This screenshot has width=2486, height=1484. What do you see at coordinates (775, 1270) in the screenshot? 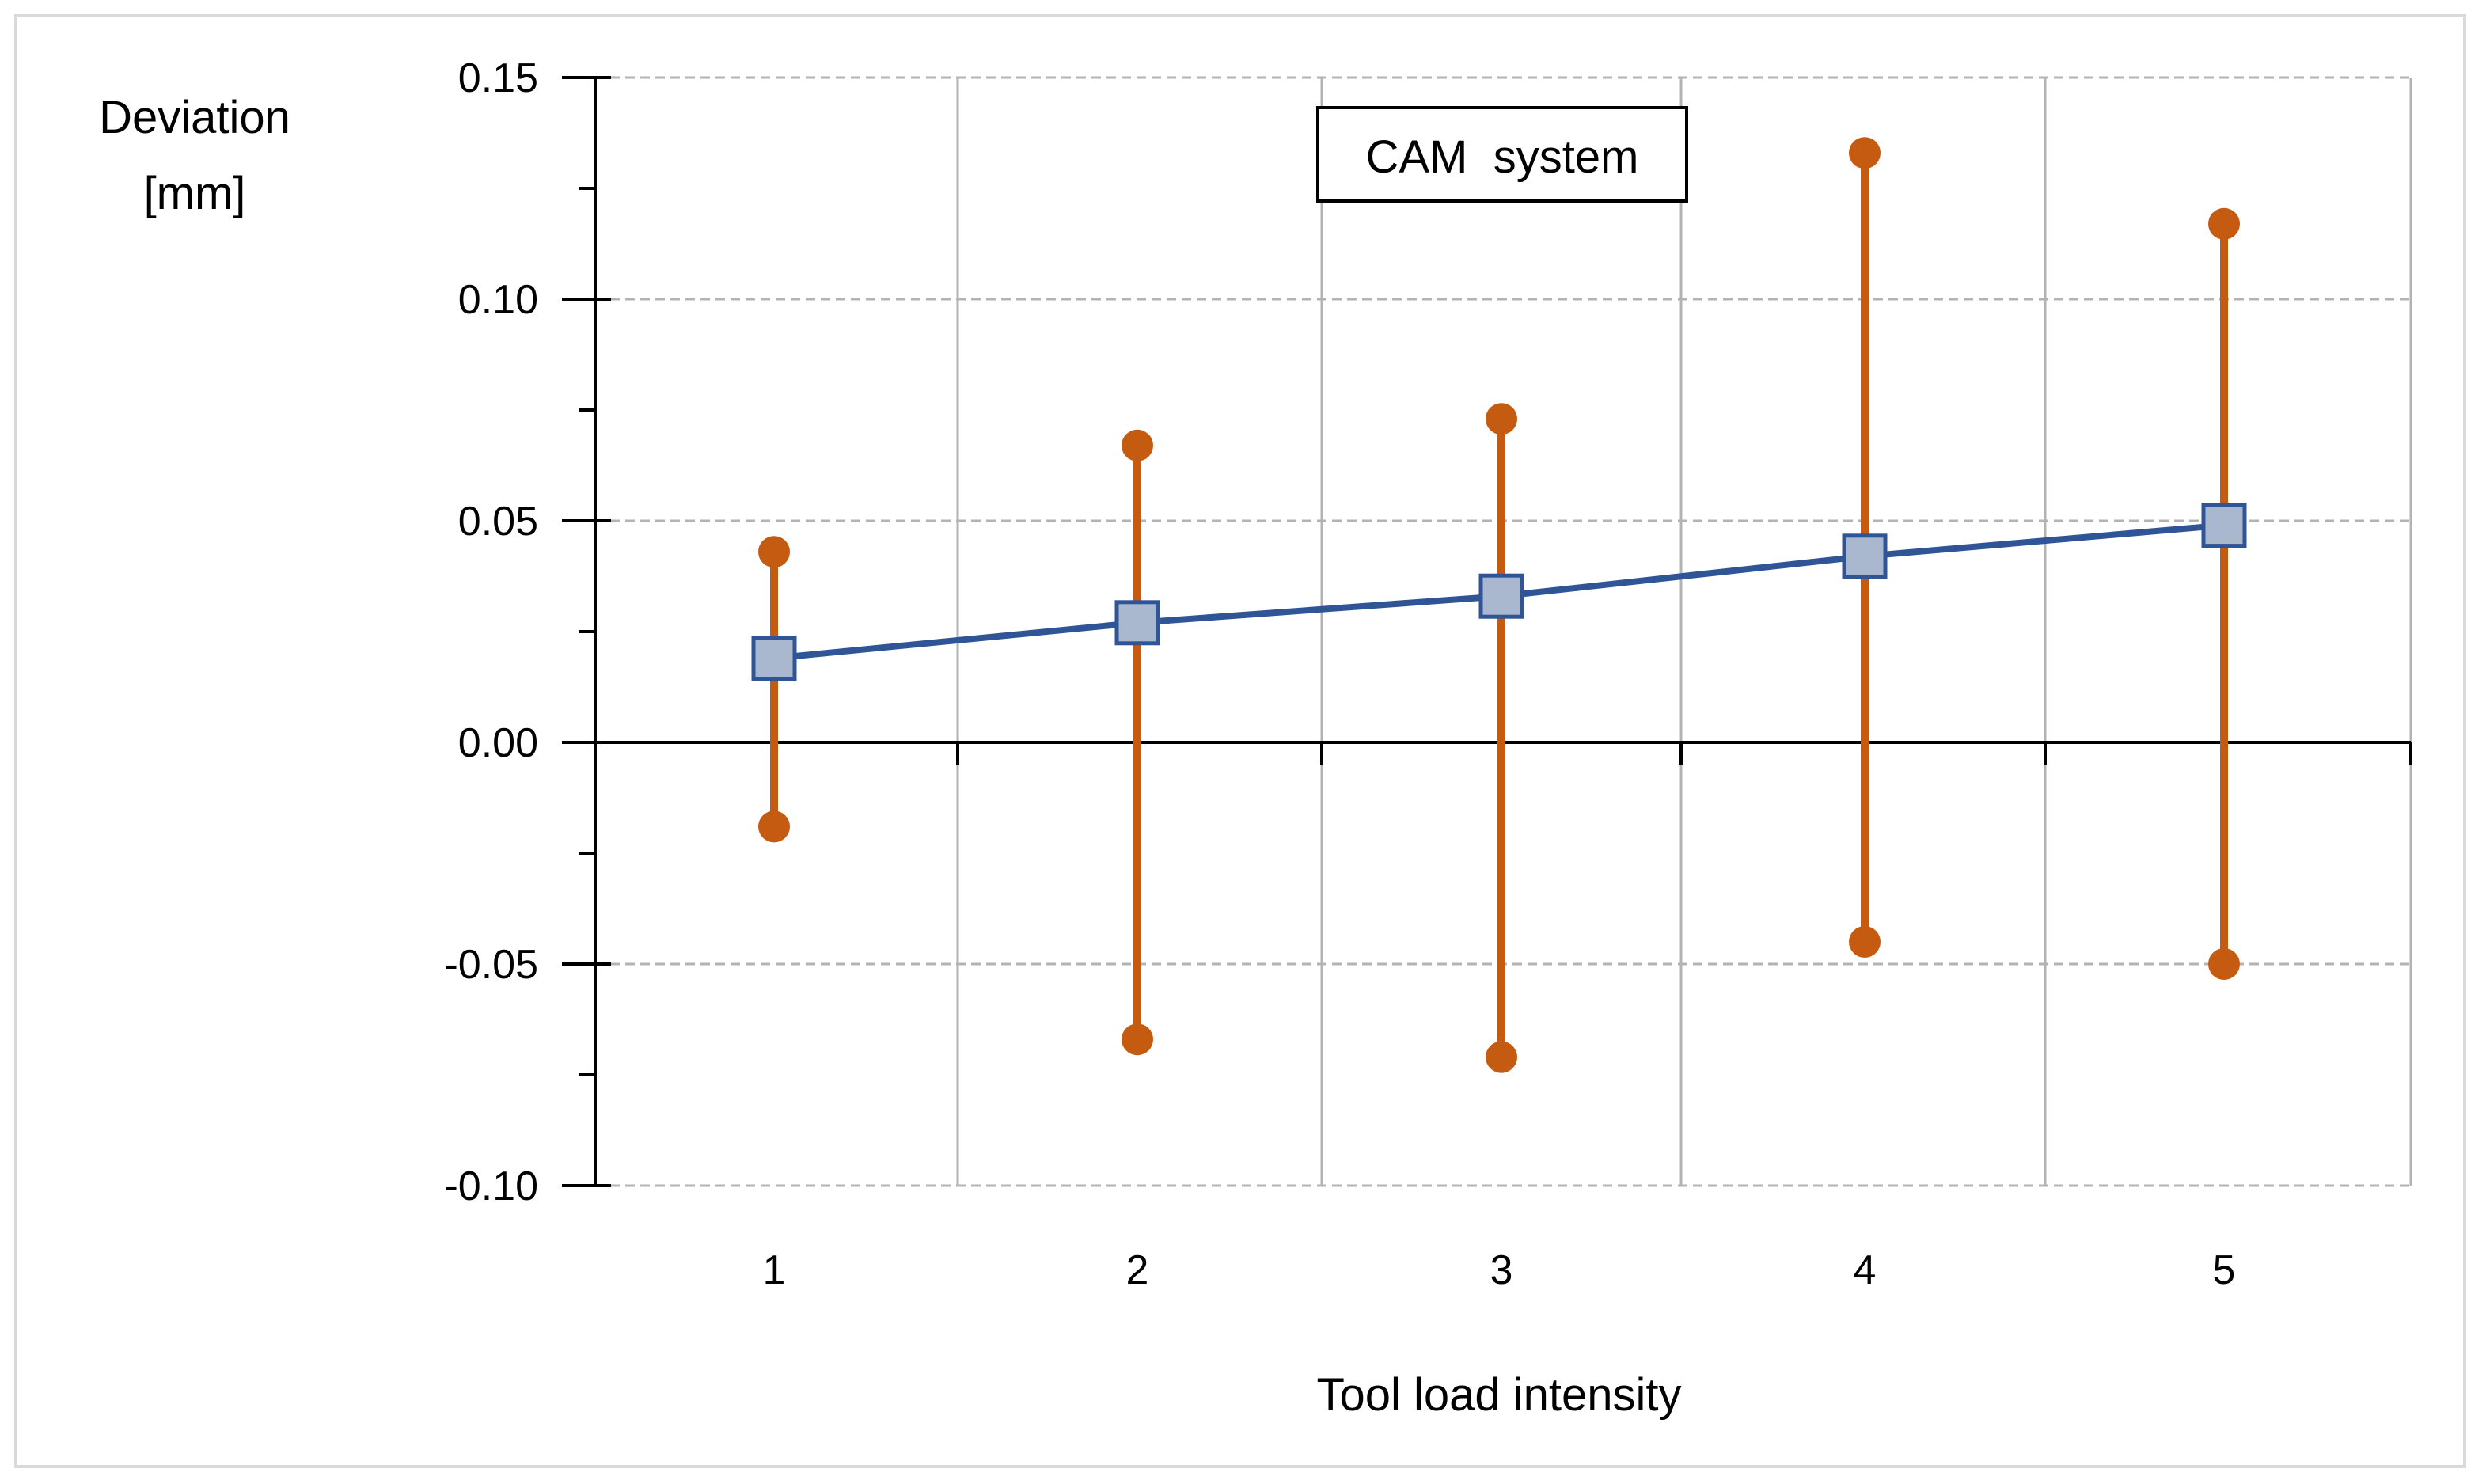
I see `x-tick-label: 1` at bounding box center [775, 1270].